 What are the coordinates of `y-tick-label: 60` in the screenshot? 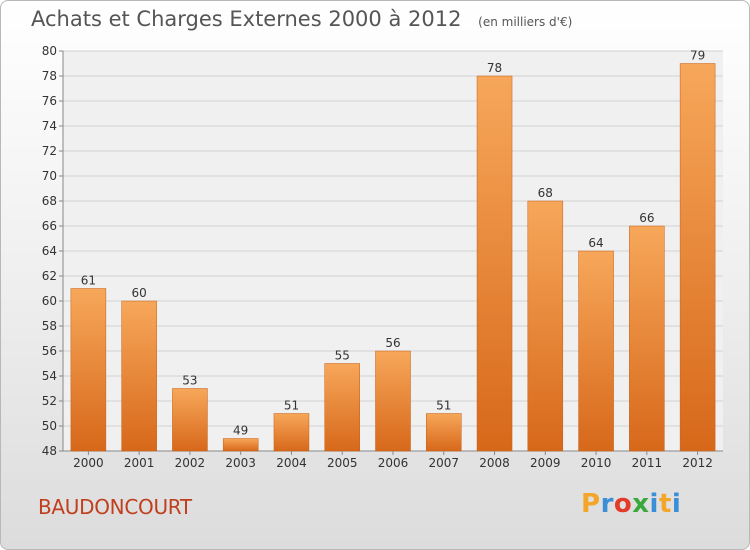 It's located at (49, 301).